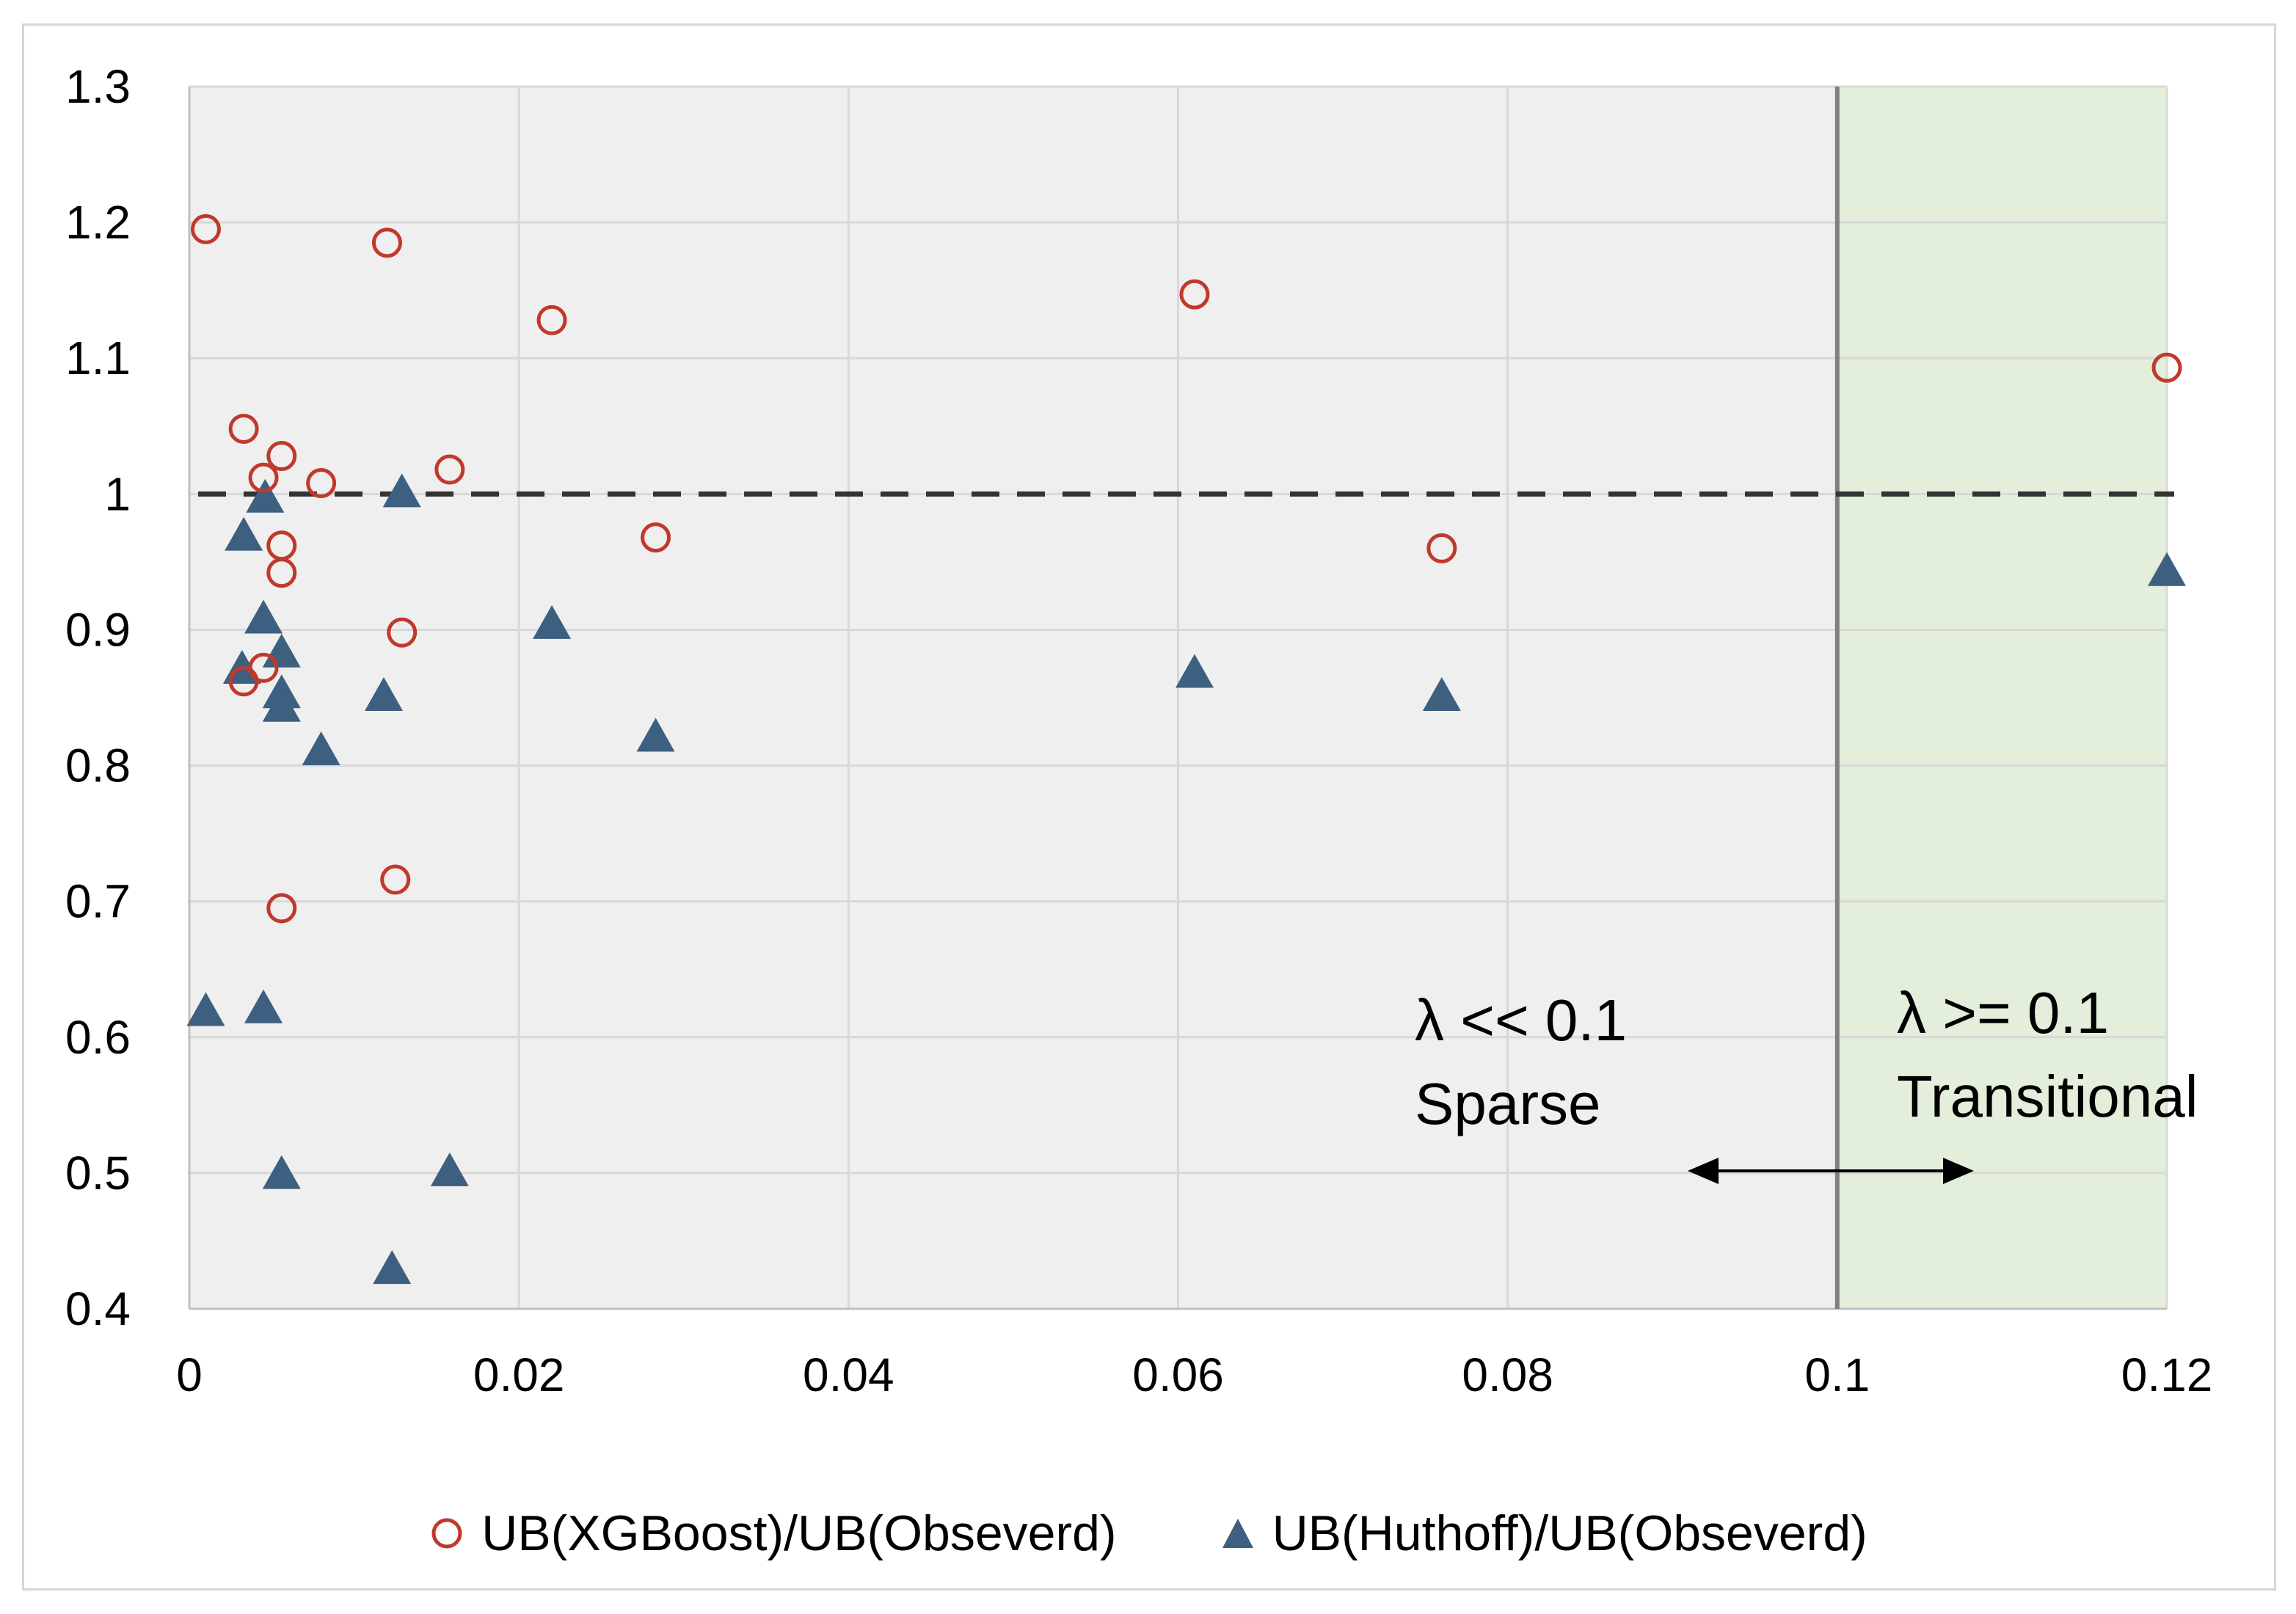 The image size is (2296, 1614). Describe the element at coordinates (1569, 1533) in the screenshot. I see `legend-label-huthoff: UB(Huthoff)/UB(Obseverd)` at that location.